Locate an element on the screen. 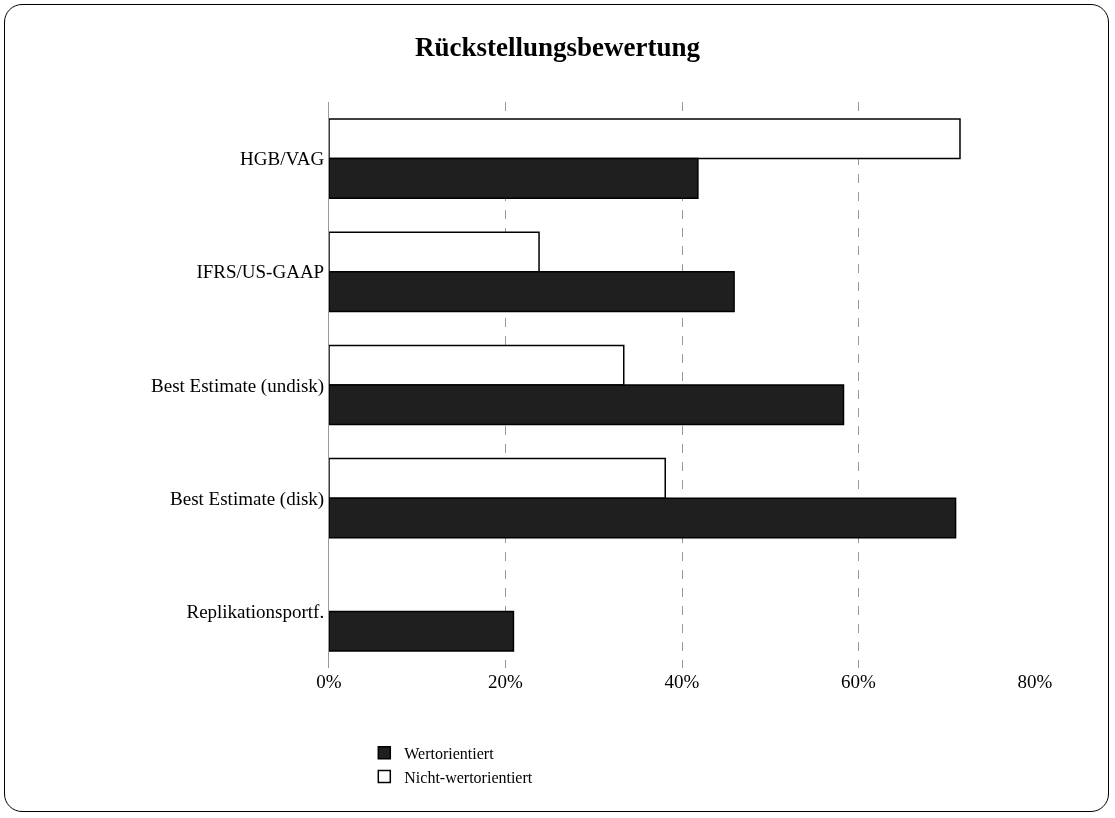 This screenshot has width=1115, height=818. bar is located at coordinates (422, 631).